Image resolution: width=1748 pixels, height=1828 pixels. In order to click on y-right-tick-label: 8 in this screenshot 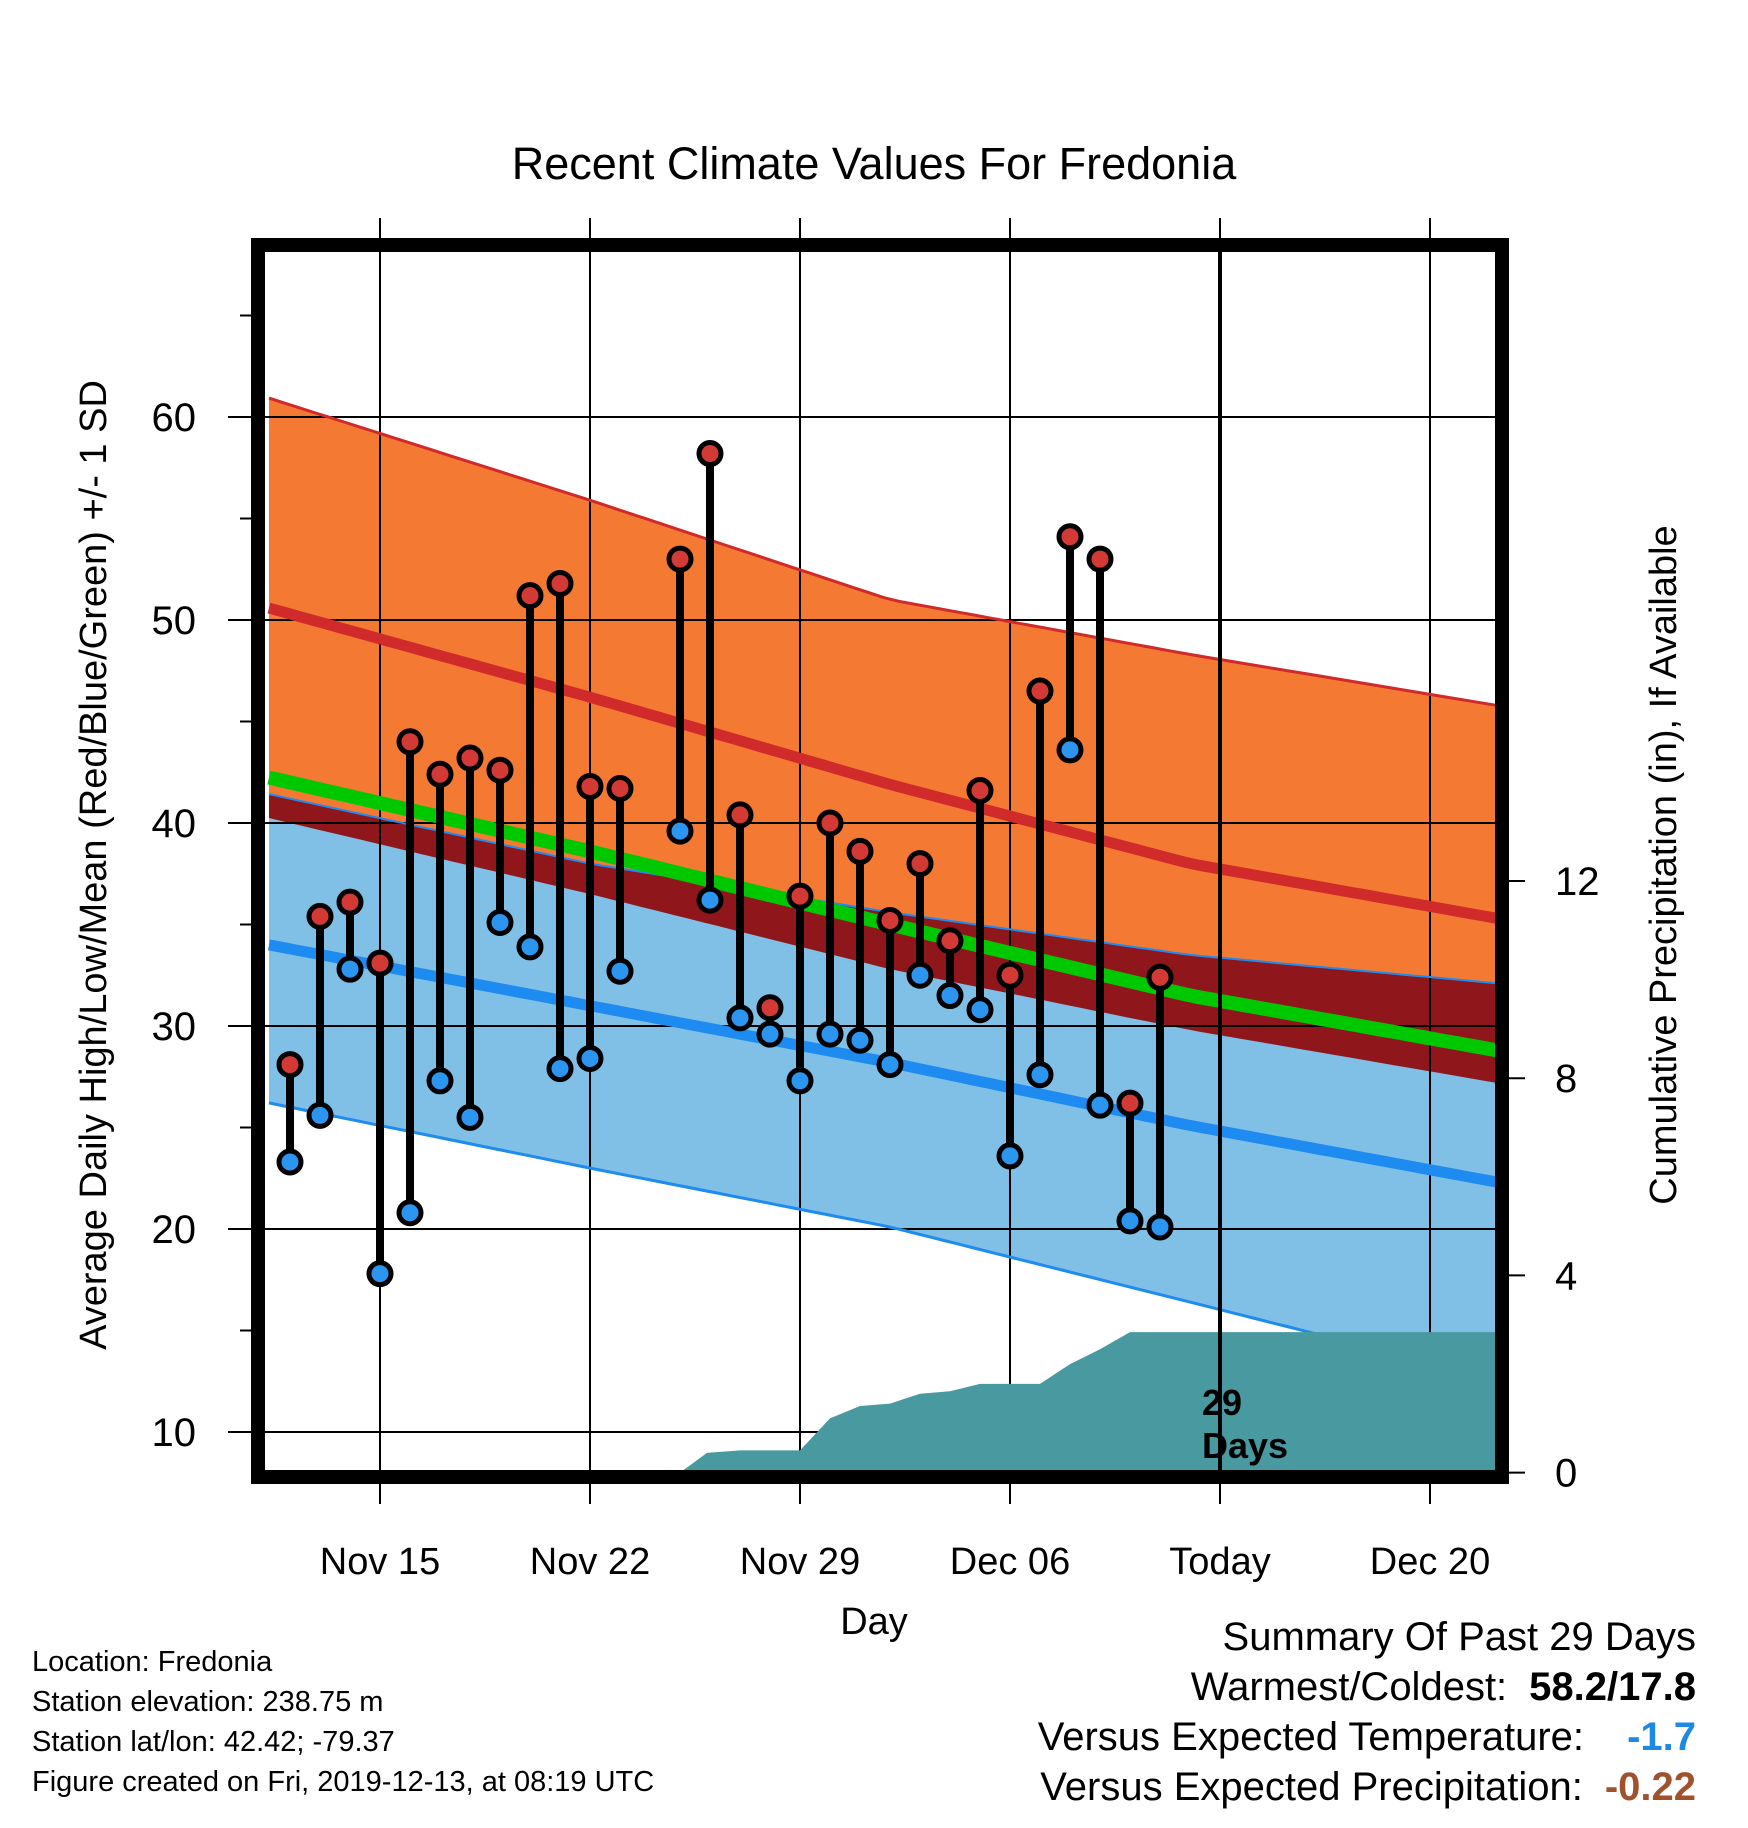, I will do `click(1566, 1079)`.